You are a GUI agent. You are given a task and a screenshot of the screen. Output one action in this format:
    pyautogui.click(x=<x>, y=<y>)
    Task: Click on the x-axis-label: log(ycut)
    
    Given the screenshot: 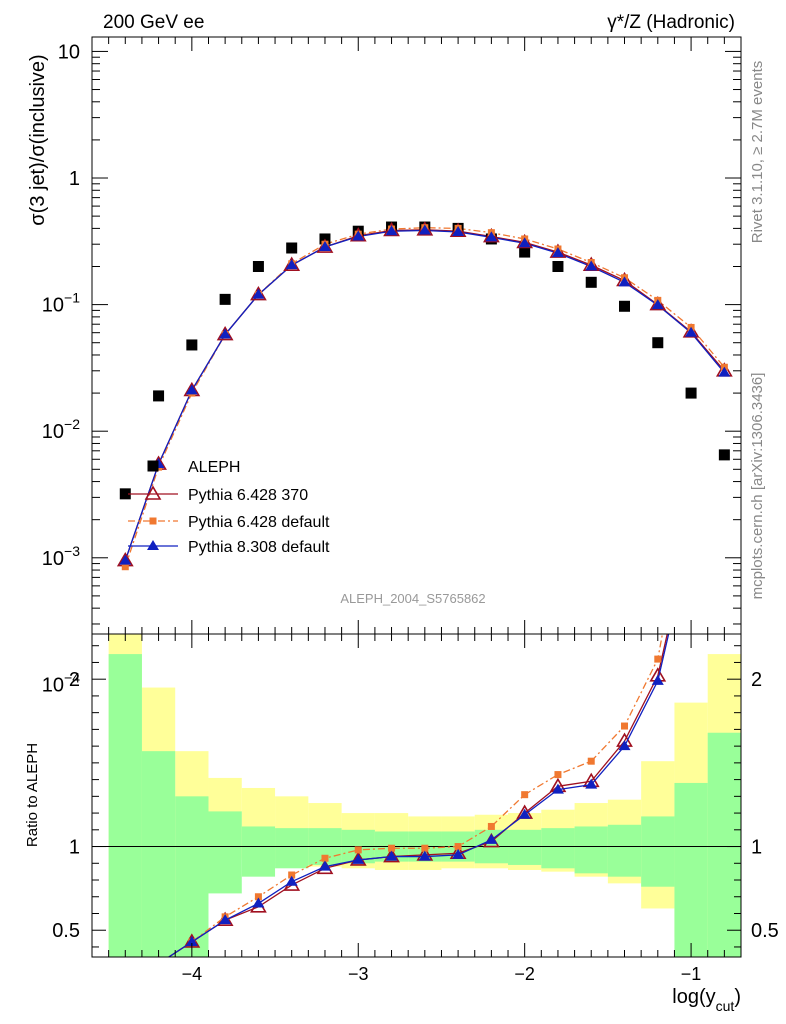 What is the action you would take?
    pyautogui.click(x=706, y=1000)
    